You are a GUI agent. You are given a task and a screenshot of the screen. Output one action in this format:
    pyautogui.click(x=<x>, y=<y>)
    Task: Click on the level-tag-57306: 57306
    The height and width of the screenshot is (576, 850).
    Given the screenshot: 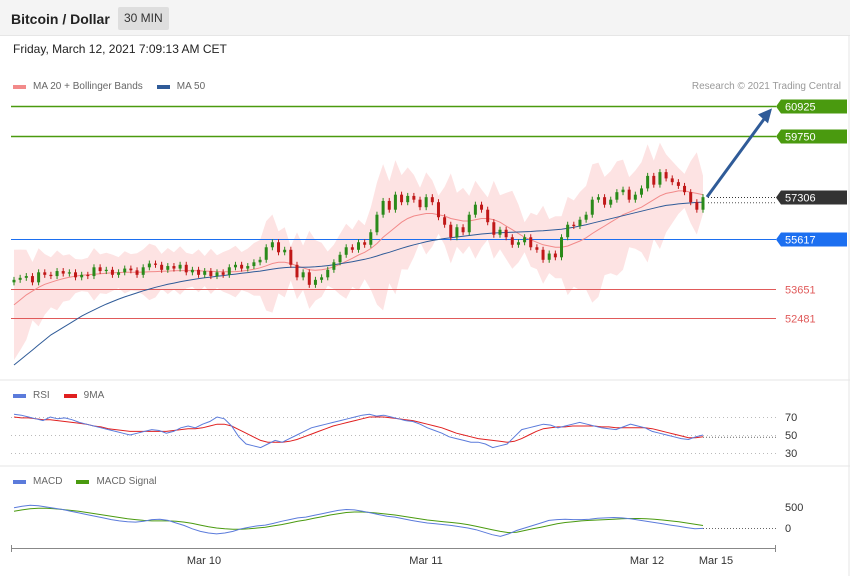 What is the action you would take?
    pyautogui.click(x=811, y=197)
    